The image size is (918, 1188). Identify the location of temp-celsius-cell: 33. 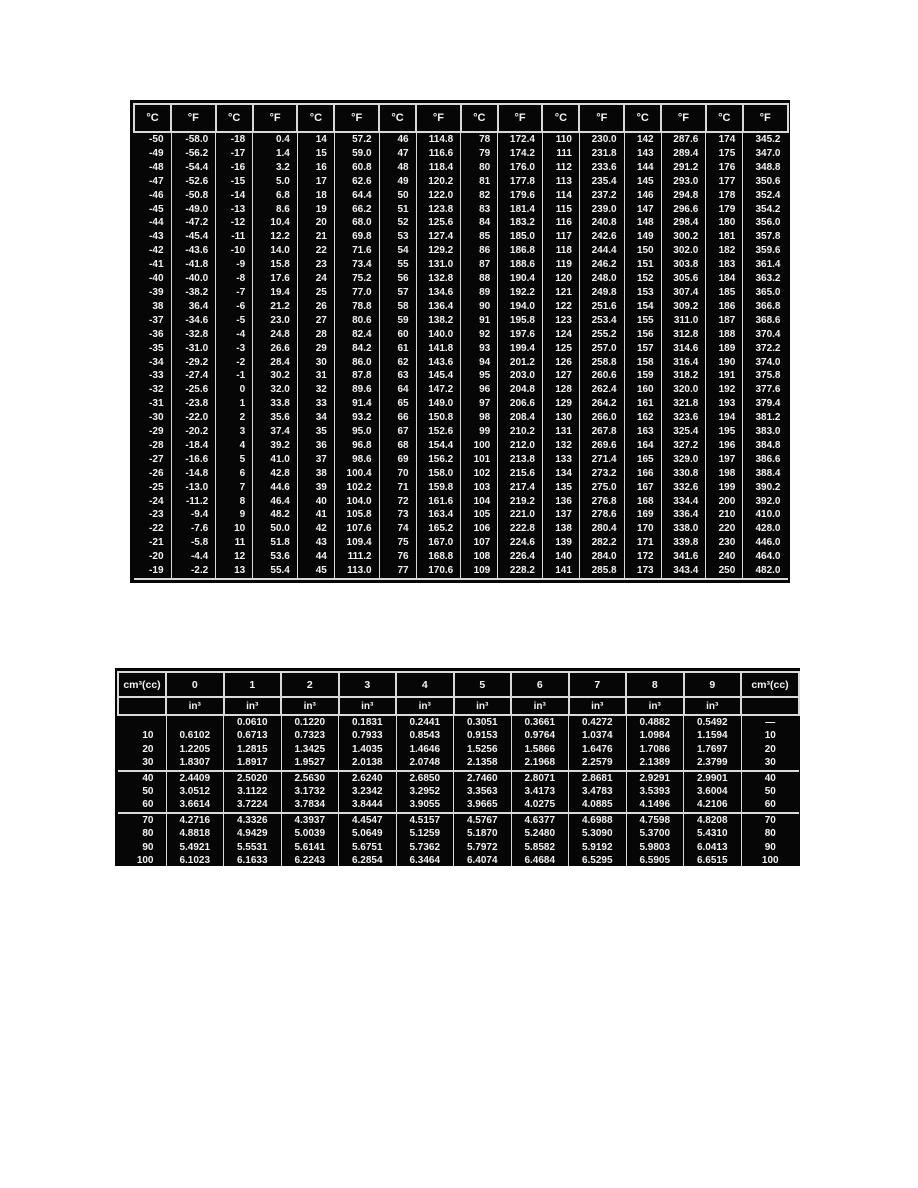
(315, 404).